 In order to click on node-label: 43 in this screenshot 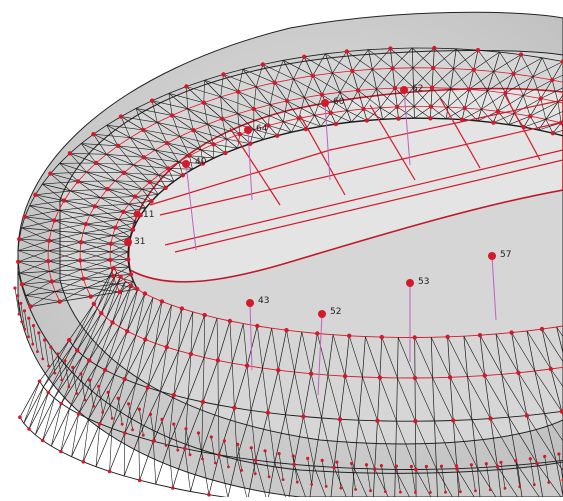, I will do `click(263, 301)`.